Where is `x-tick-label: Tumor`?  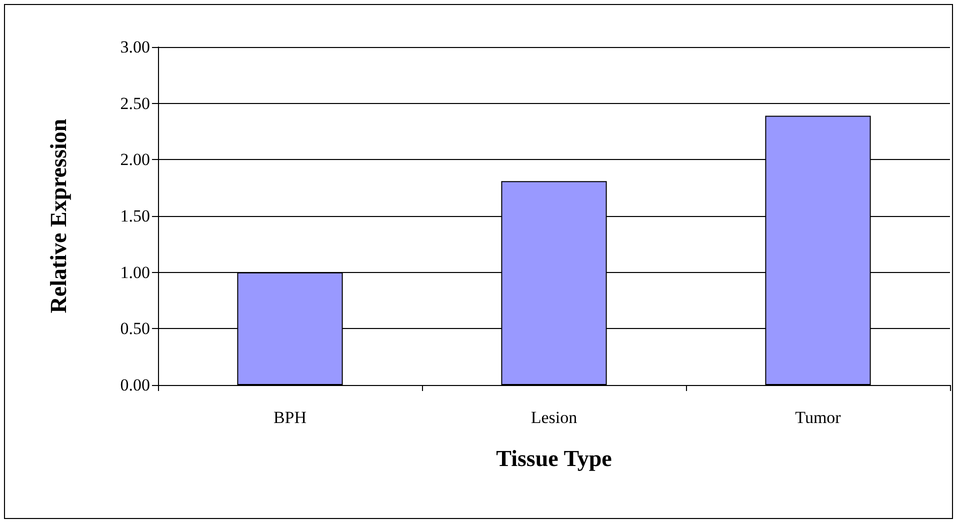
x-tick-label: Tumor is located at coordinates (818, 417).